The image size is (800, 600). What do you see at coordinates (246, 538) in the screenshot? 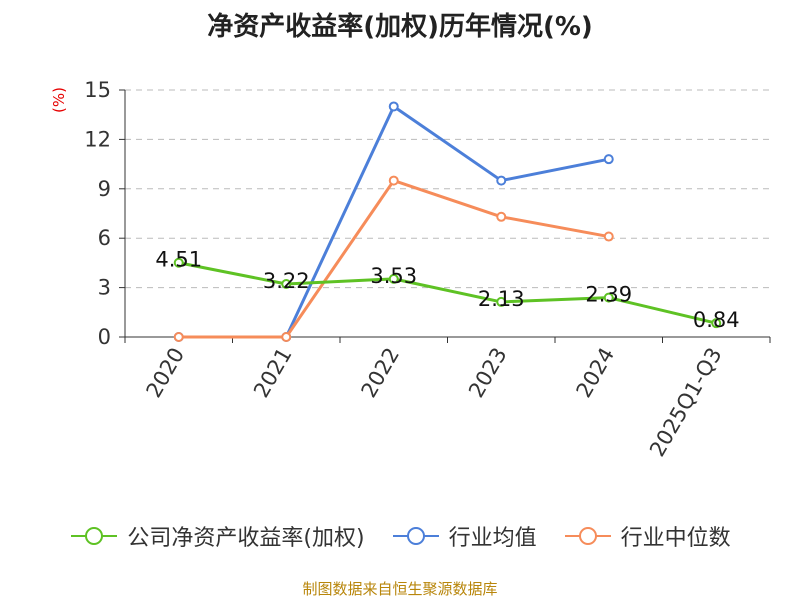
I see `legend-label-company: 公司净资产收益率(加权)` at bounding box center [246, 538].